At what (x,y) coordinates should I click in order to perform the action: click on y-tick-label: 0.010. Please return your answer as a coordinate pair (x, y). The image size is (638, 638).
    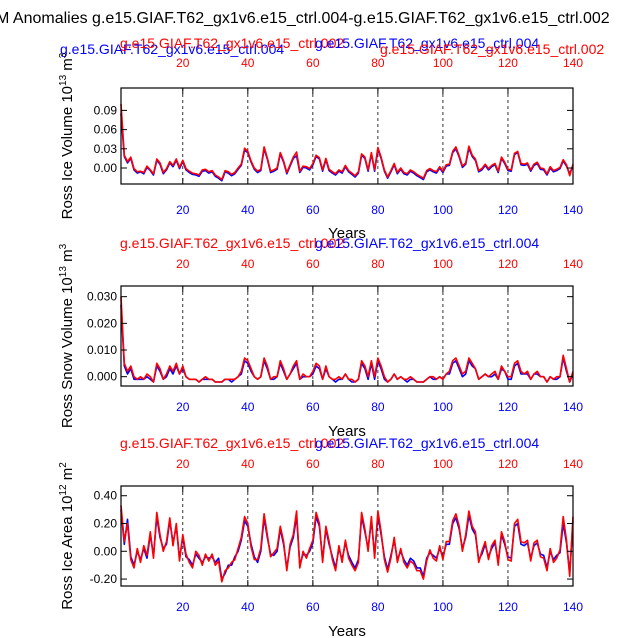
    Looking at the image, I should click on (102, 350).